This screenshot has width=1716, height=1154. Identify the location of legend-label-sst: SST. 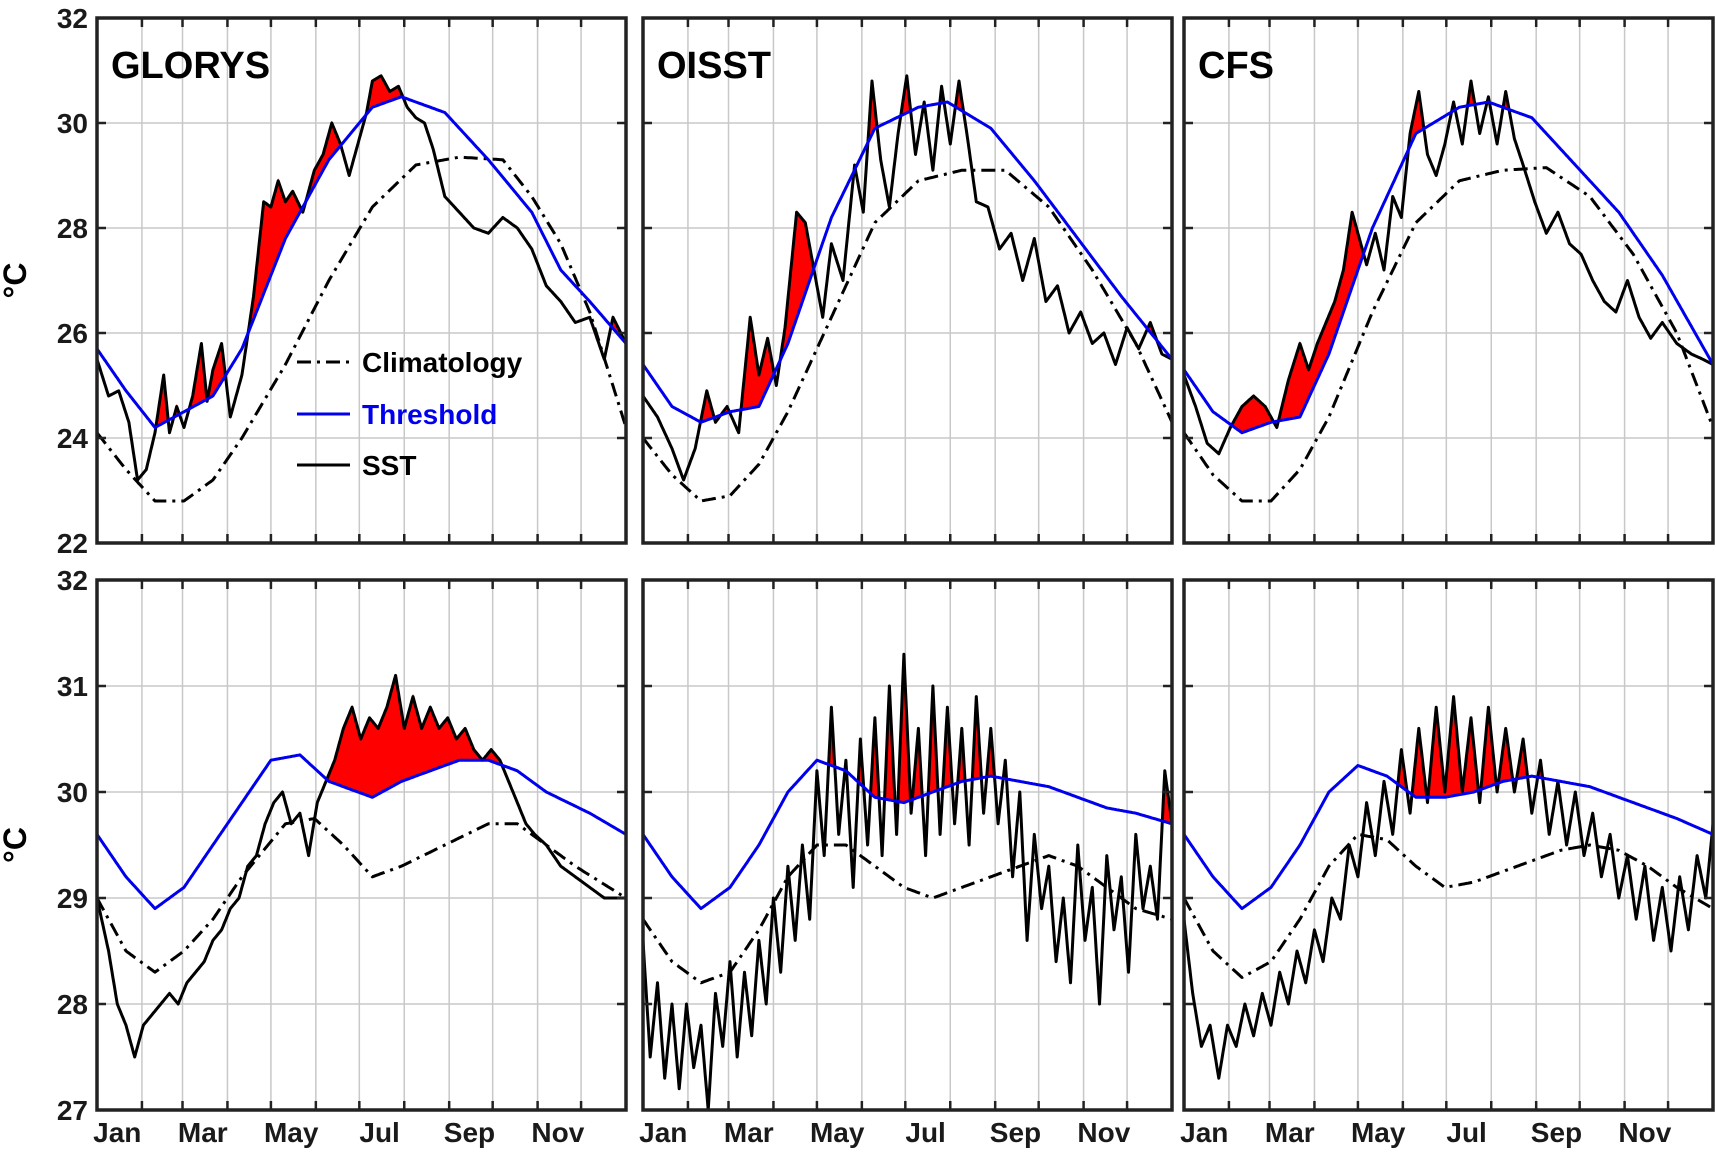
(389, 465).